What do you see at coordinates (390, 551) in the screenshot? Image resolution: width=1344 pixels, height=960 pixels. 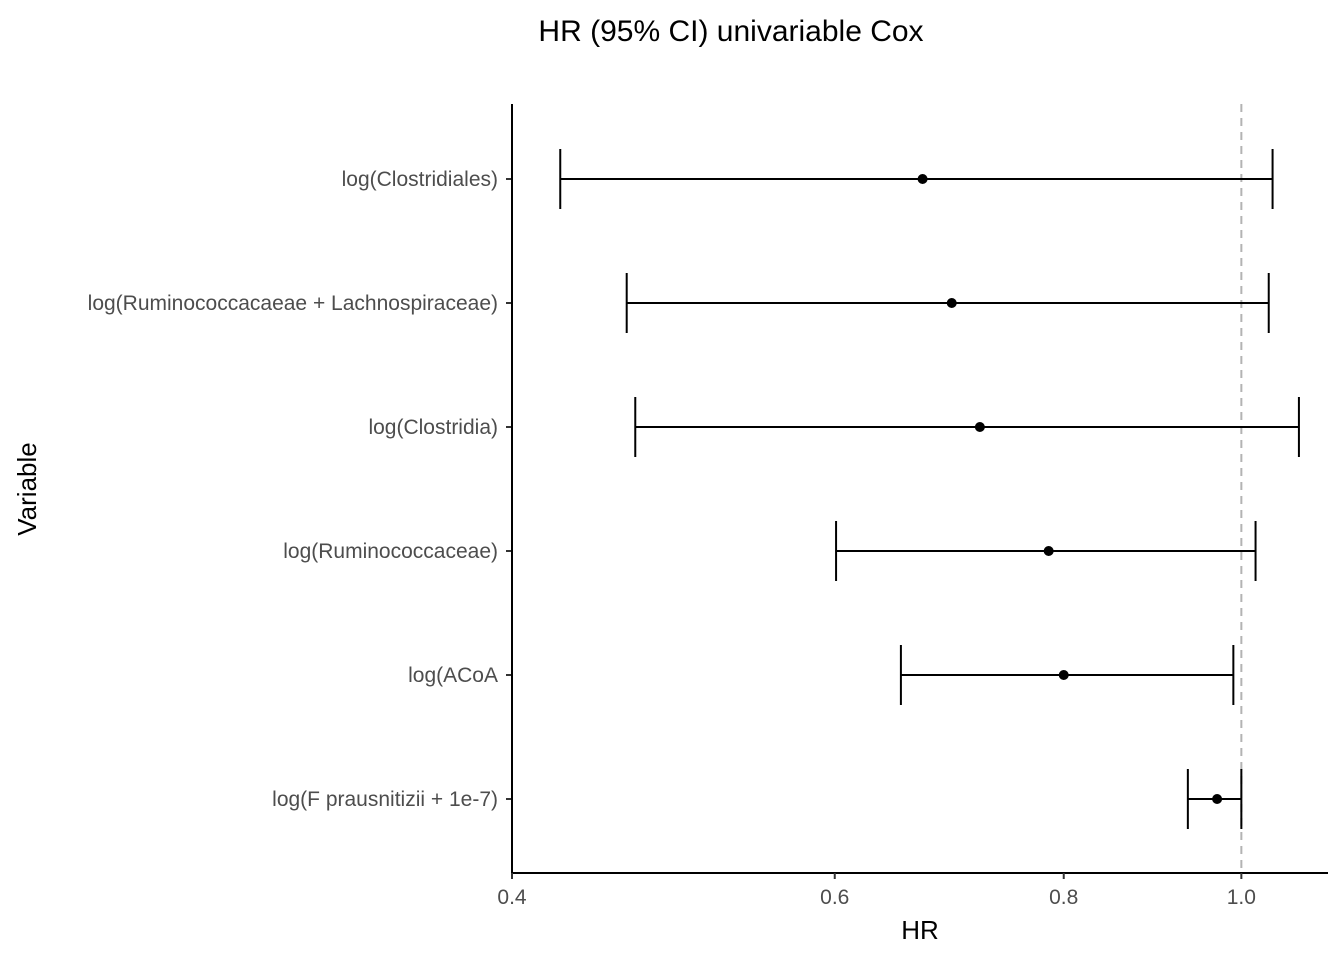 I see `y-tick-label: log(Ruminococcaceae)` at bounding box center [390, 551].